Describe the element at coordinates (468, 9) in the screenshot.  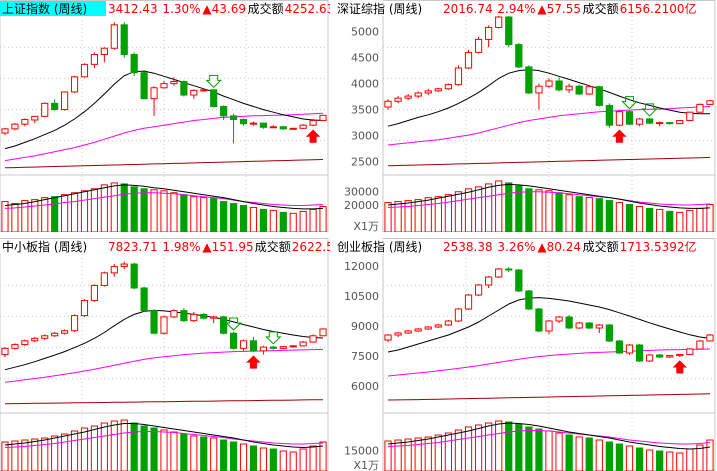
I see `header-close: 2016.74` at that location.